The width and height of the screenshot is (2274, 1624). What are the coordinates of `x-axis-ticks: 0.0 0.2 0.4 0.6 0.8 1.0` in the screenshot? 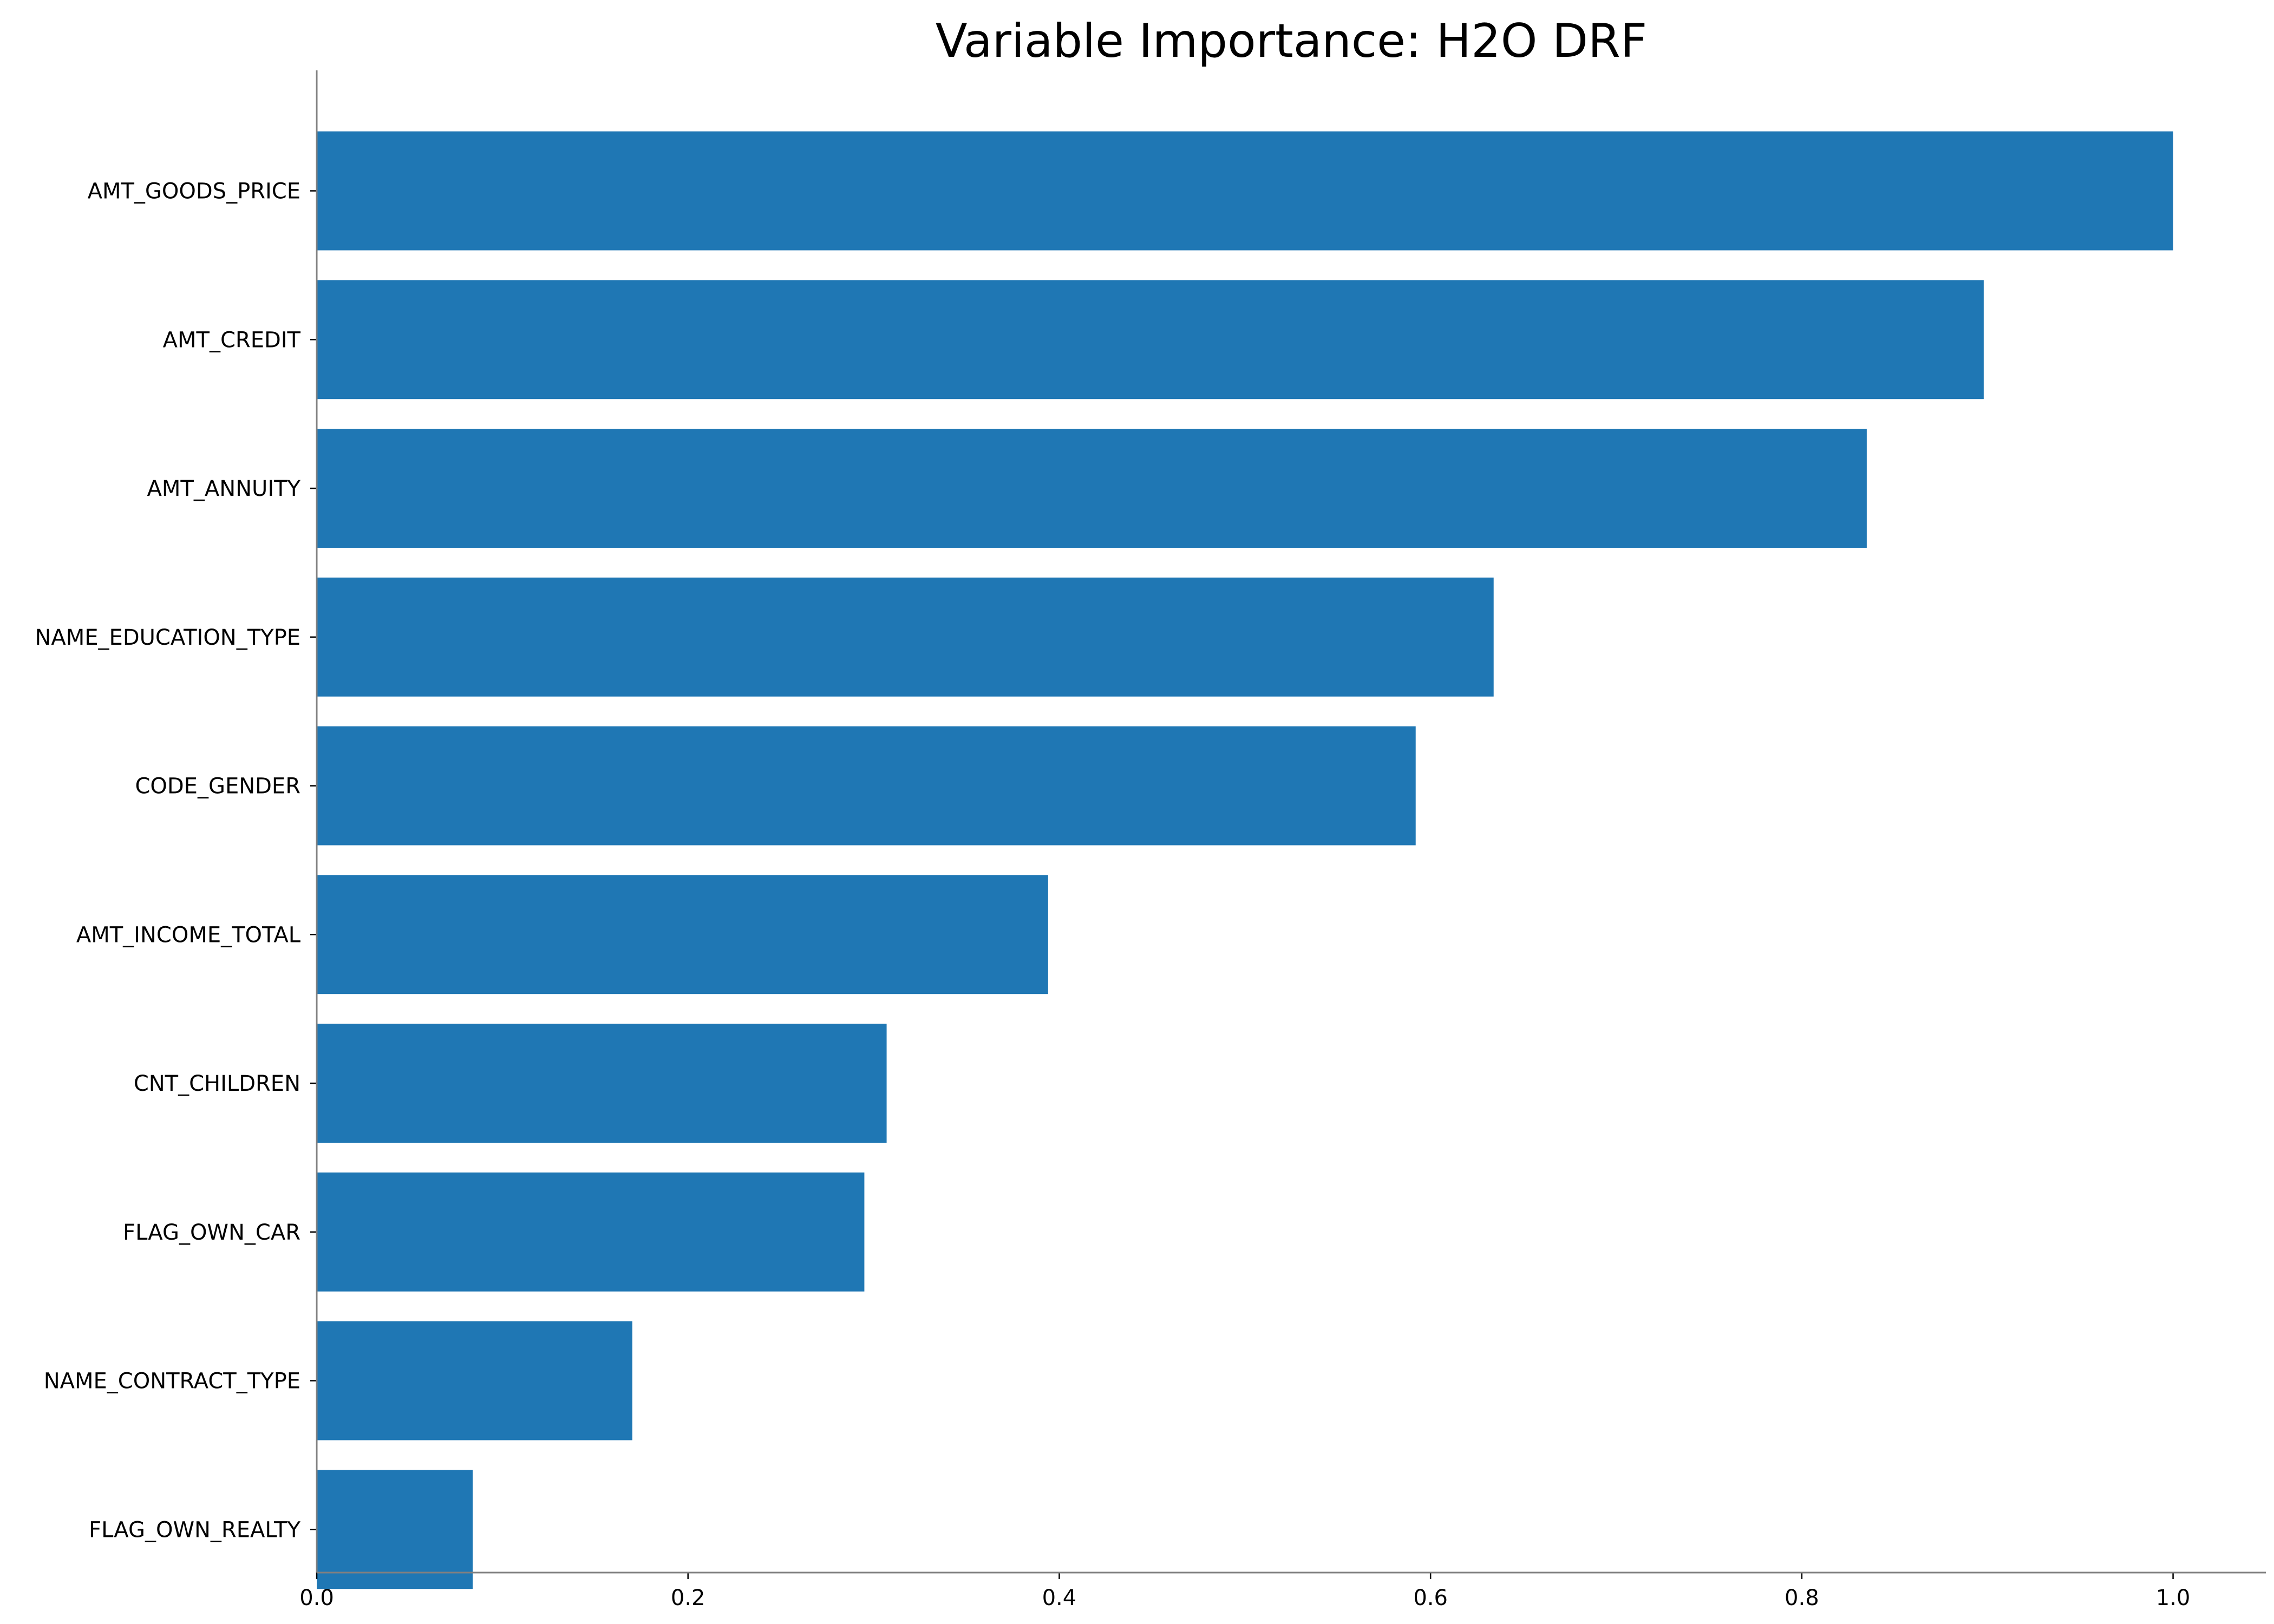 It's located at (1245, 1591).